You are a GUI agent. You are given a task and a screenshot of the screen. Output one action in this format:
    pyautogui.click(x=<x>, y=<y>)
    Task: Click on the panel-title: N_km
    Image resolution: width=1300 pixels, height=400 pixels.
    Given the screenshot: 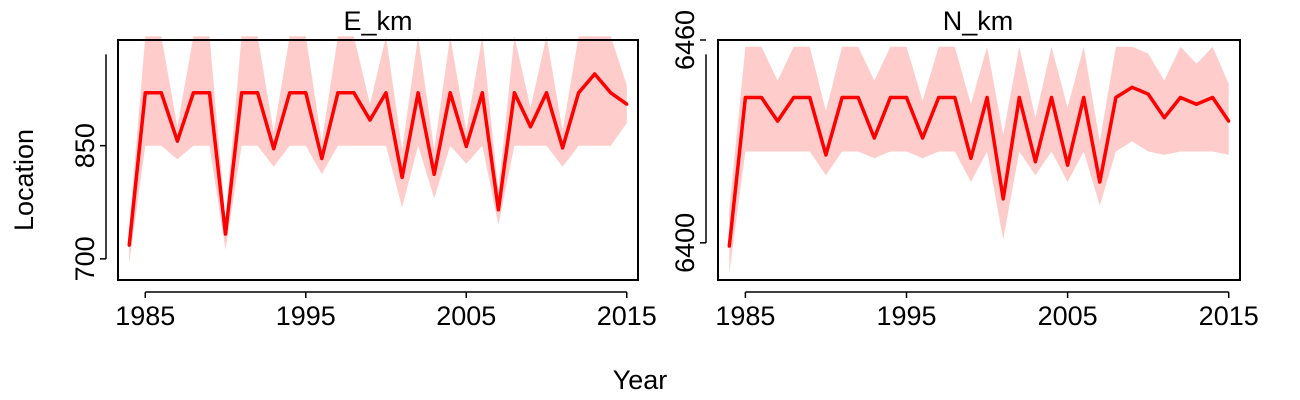 What is the action you would take?
    pyautogui.click(x=978, y=21)
    